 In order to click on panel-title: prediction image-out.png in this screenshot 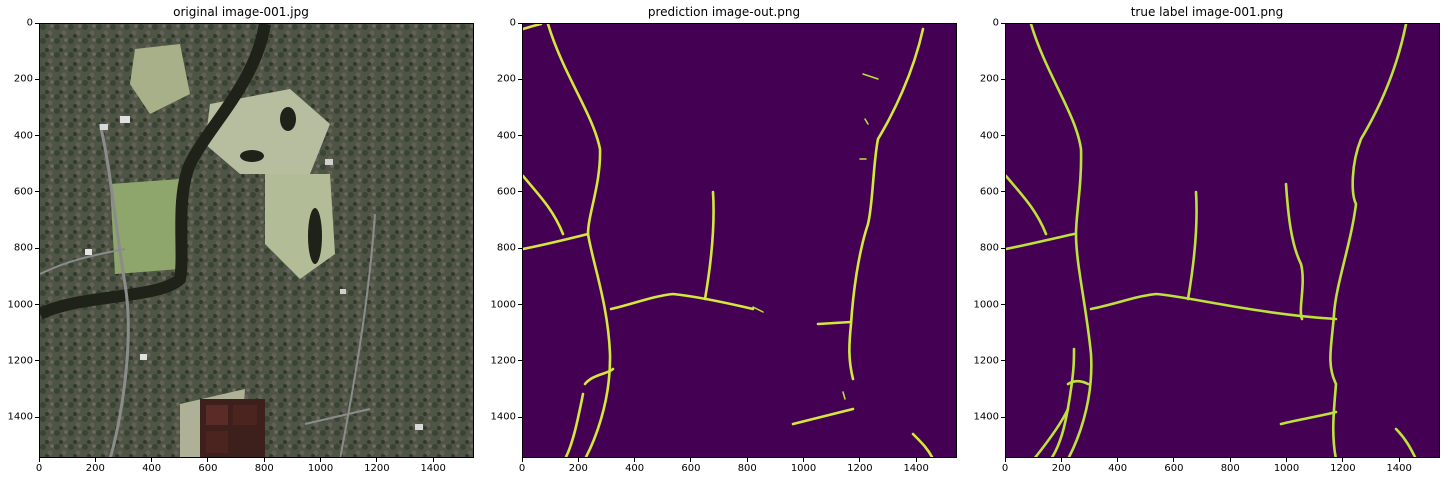, I will do `click(724, 12)`.